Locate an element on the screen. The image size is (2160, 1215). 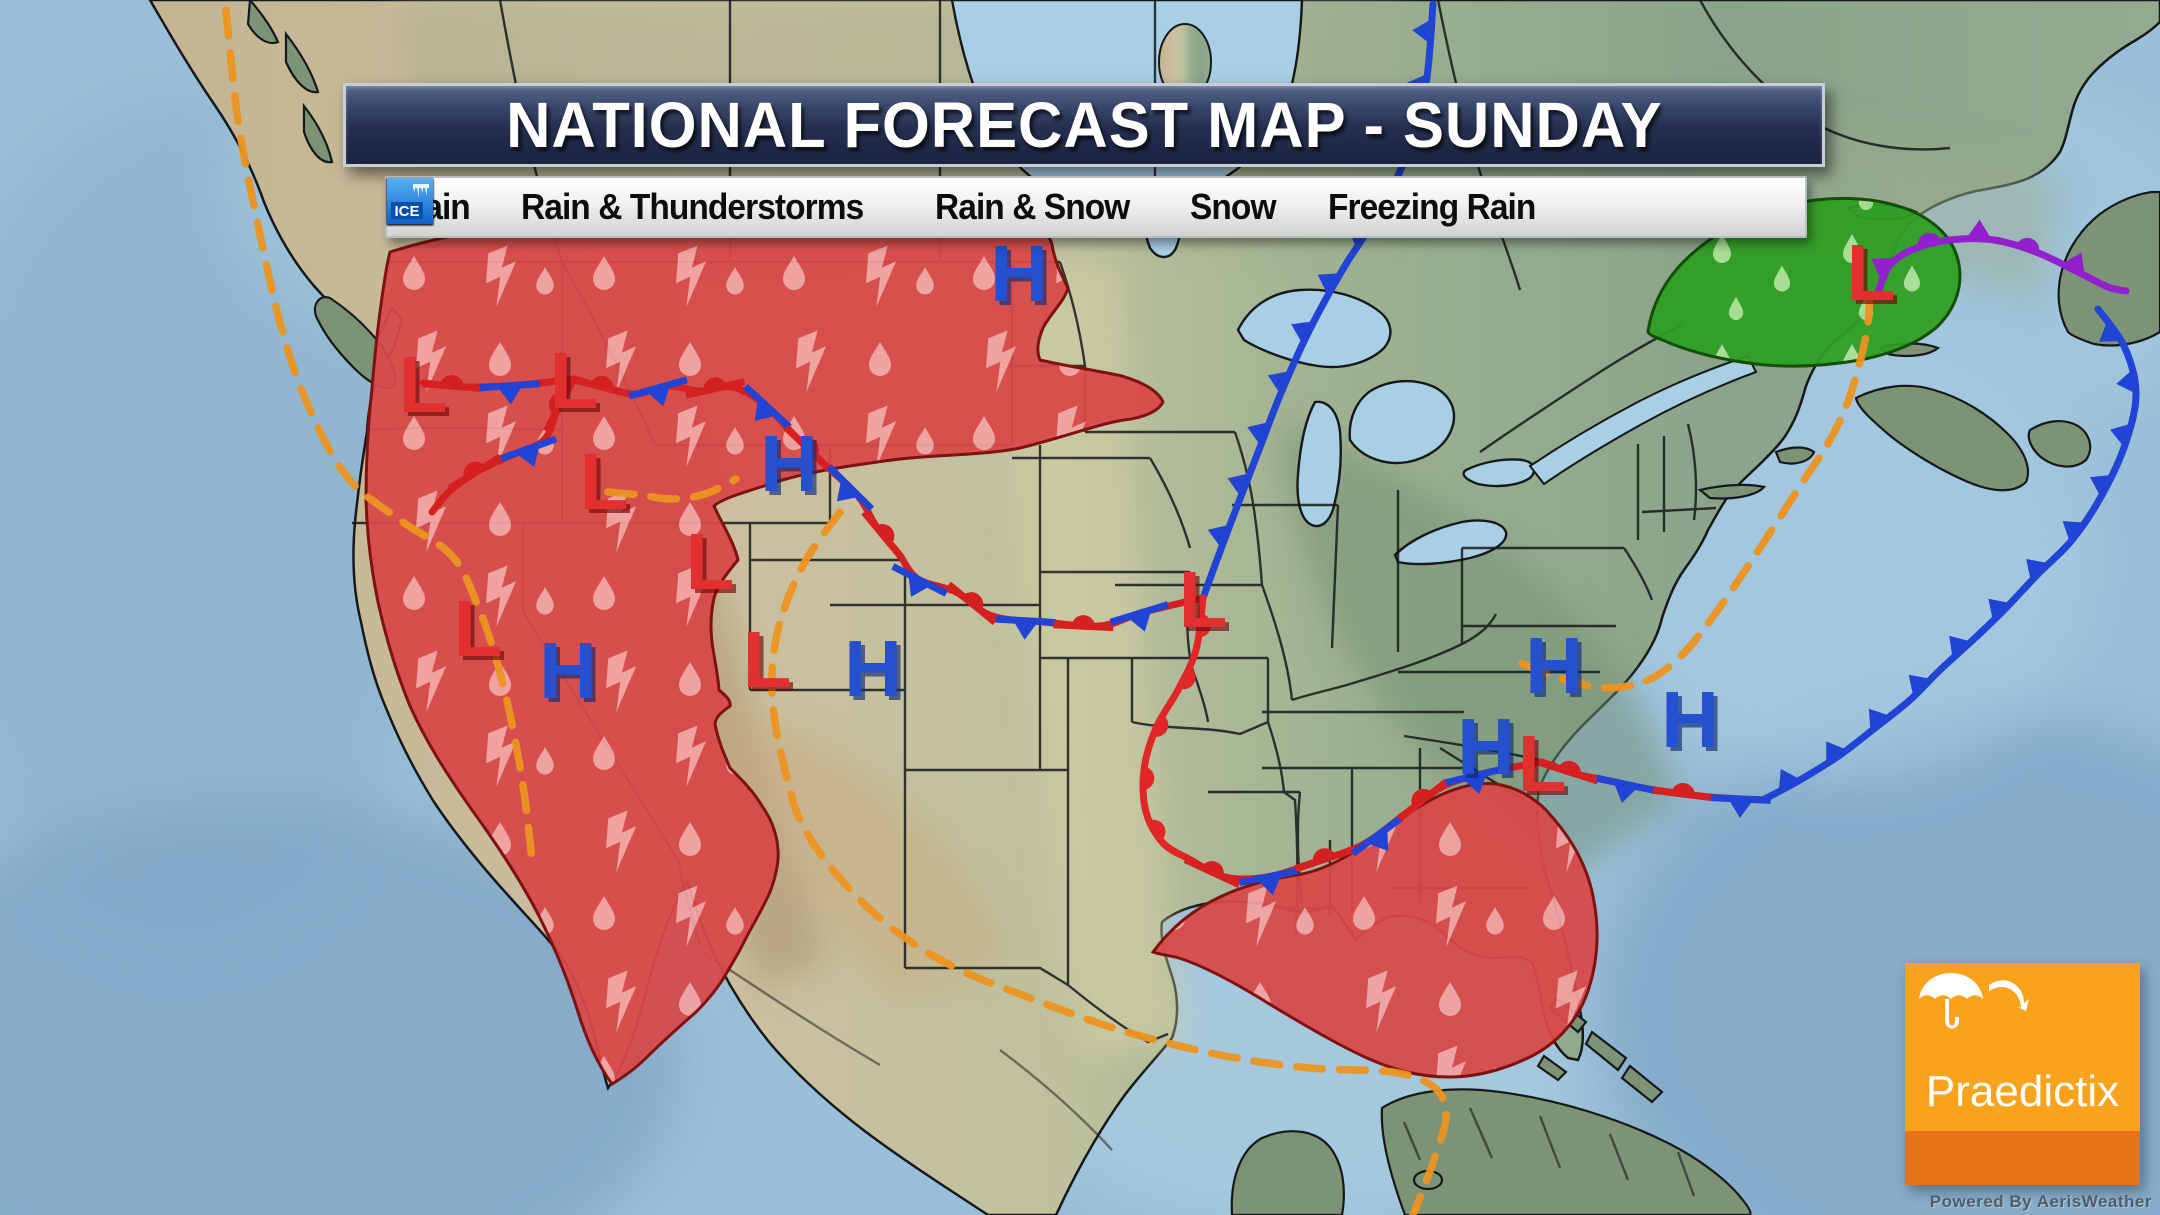
front-stationary-plains is located at coordinates (888, 507).